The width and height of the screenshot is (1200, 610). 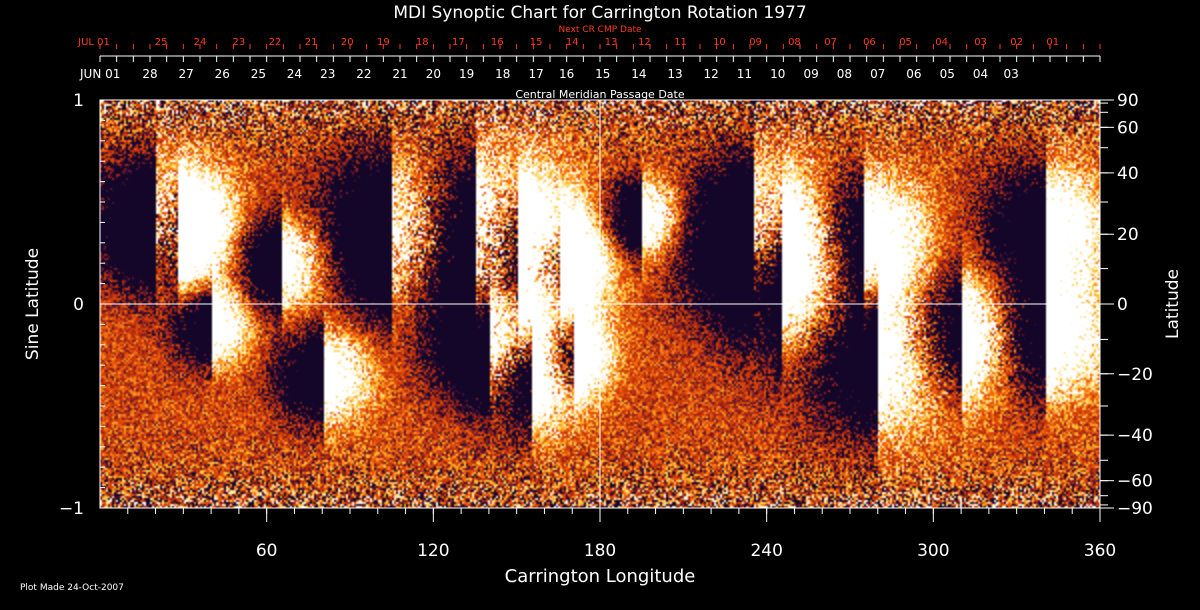 What do you see at coordinates (185, 74) in the screenshot?
I see `cmp-date-label: 27` at bounding box center [185, 74].